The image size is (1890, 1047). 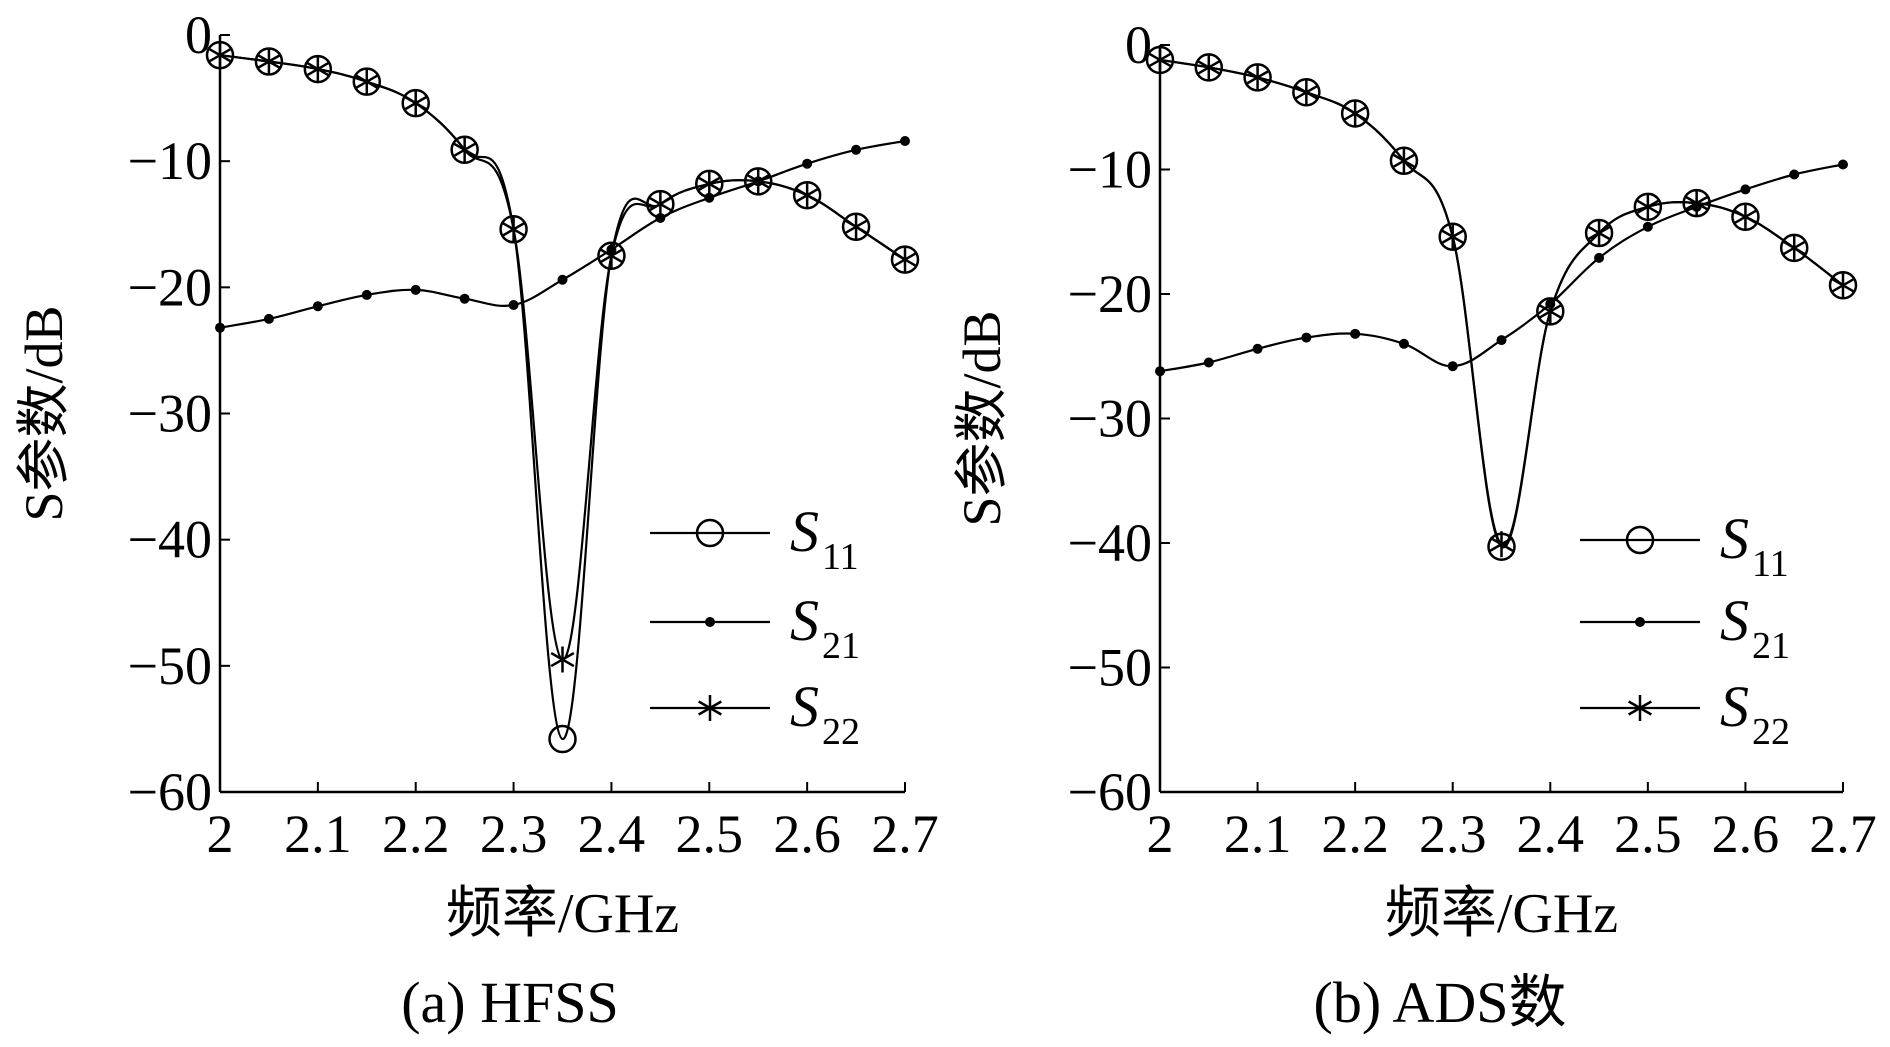 What do you see at coordinates (562, 739) in the screenshot?
I see `data-point-s11` at bounding box center [562, 739].